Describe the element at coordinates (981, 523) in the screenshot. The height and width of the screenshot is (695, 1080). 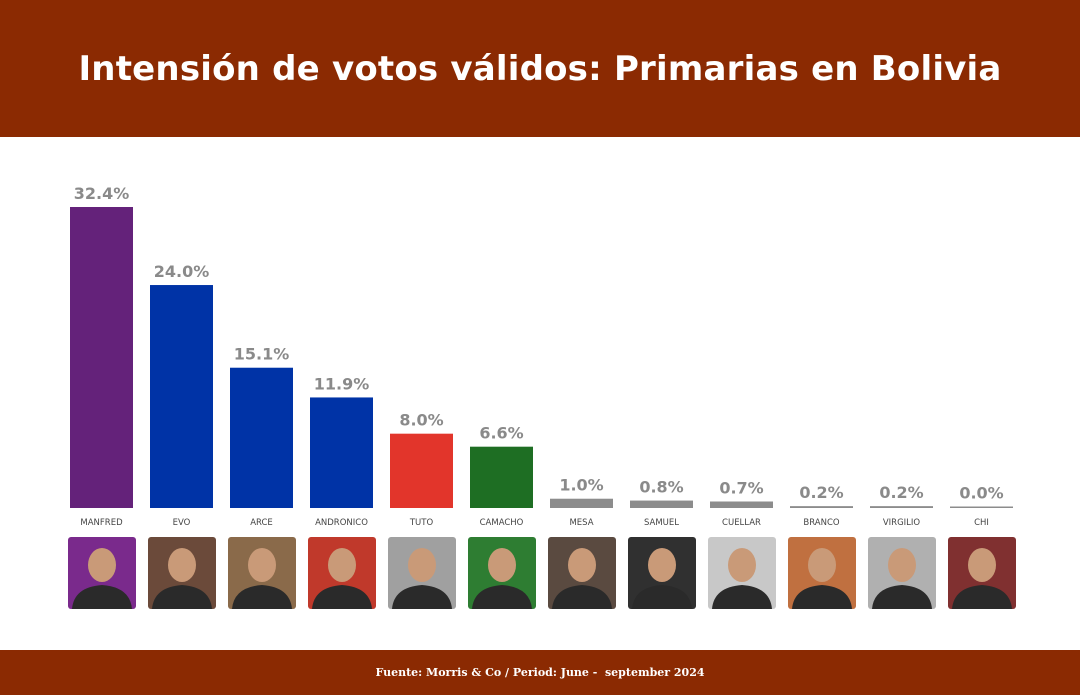
I see `category-label-chi: CHI` at that location.